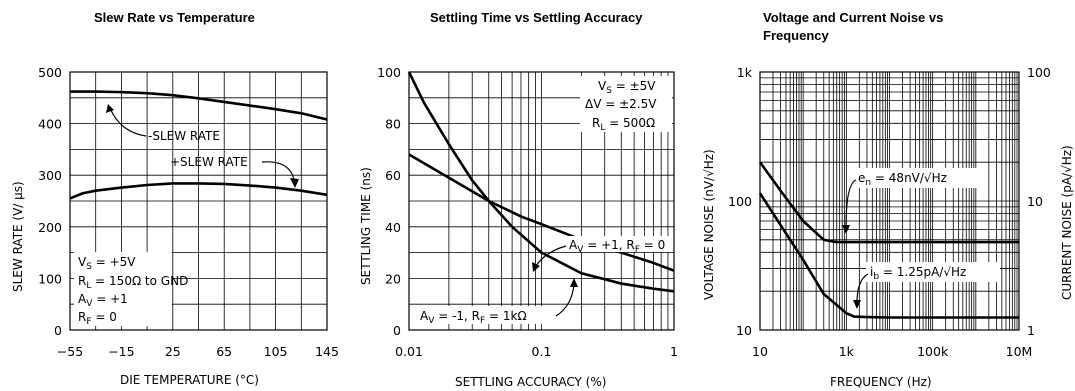  I want to click on chart3-ylabel: VOLTAGE NOISE (nV/√Hz), so click(709, 224).